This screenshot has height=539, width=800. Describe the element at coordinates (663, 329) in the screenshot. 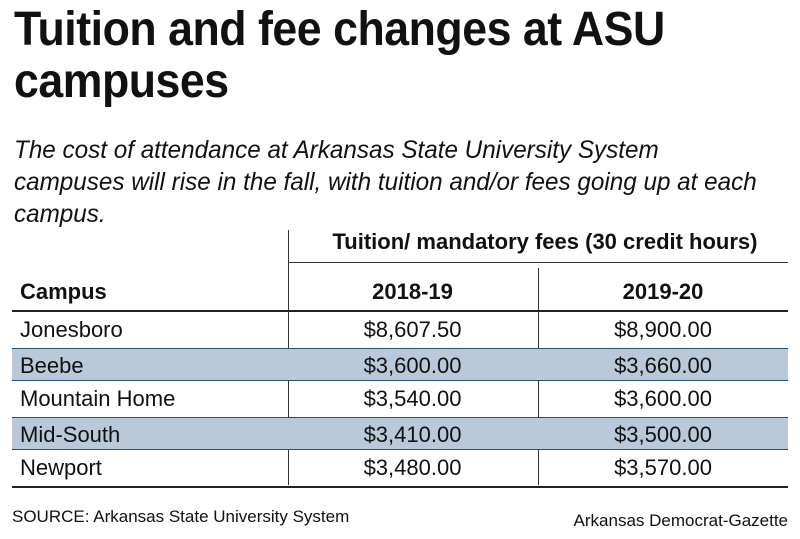

I see `value-2019-20-cell: $8,900.00` at that location.